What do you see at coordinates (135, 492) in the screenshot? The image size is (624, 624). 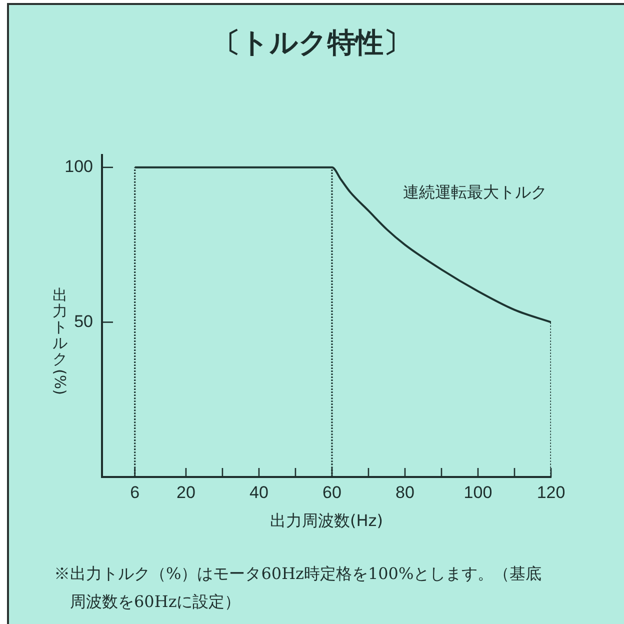 I see `x-tick-label: 6` at bounding box center [135, 492].